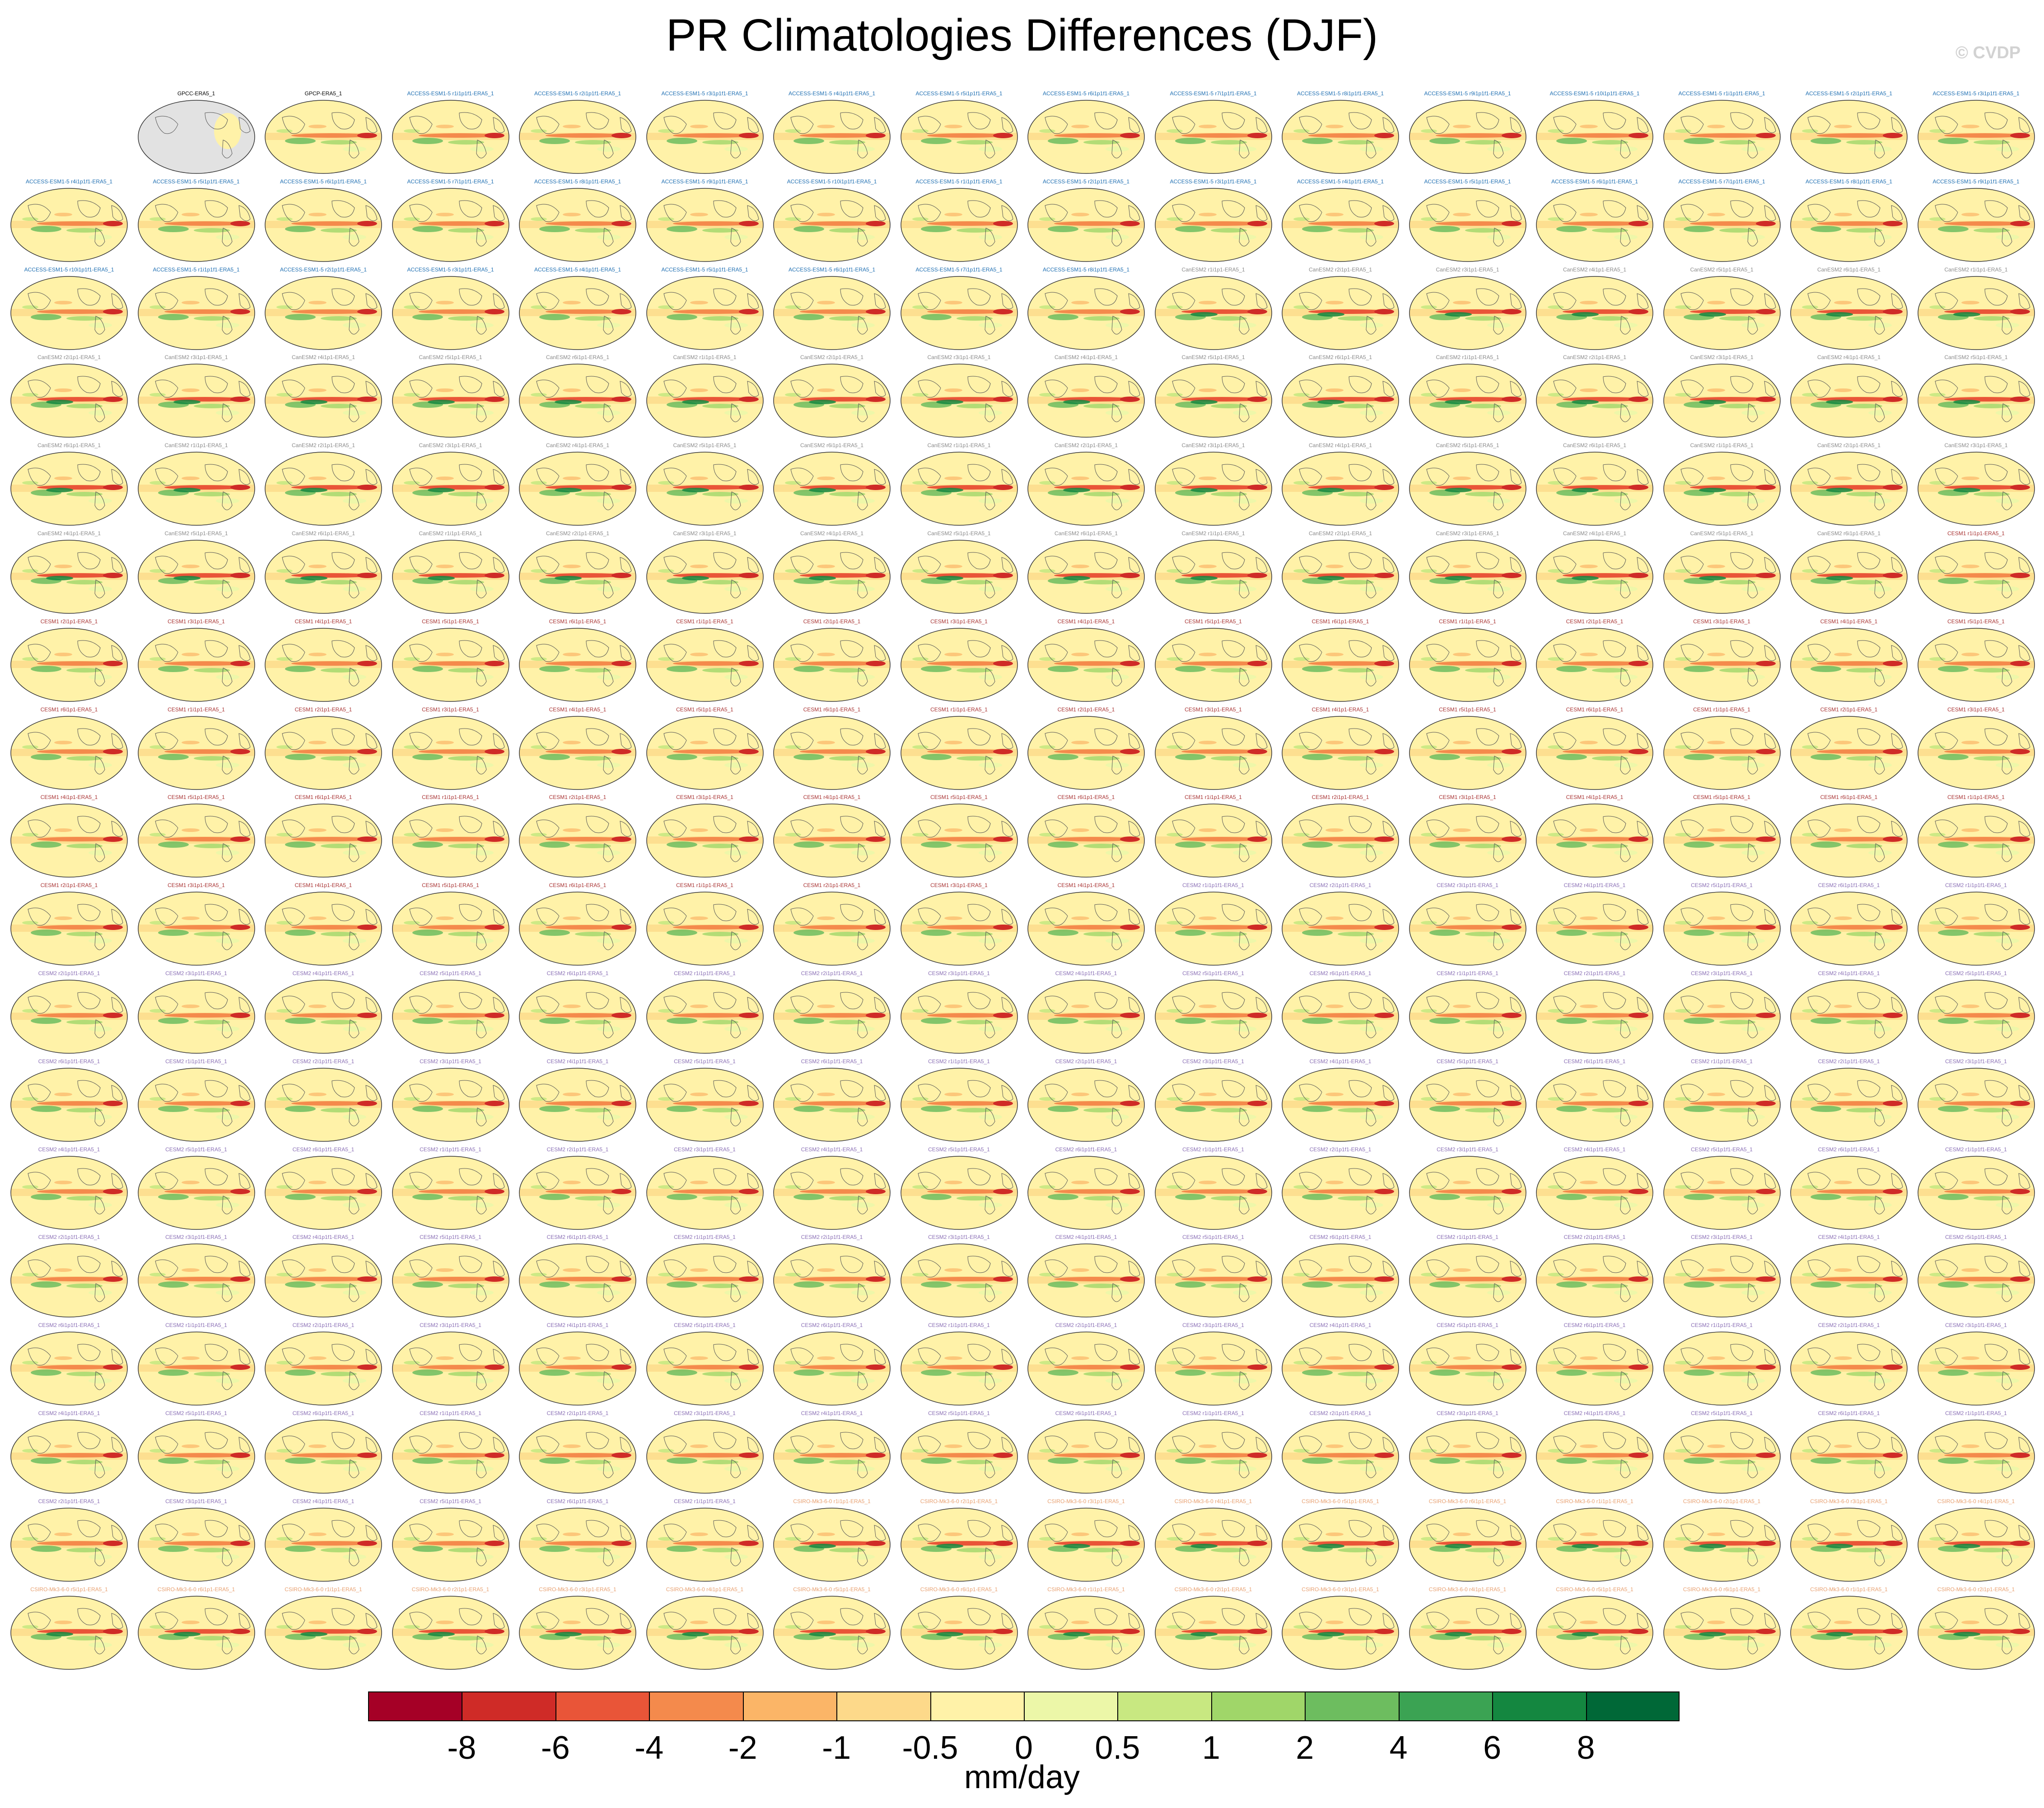  Describe the element at coordinates (832, 1629) in the screenshot. I see `map-panel: CSIRO-Mk3-6-0 r5i1p1-ERA5_1` at that location.